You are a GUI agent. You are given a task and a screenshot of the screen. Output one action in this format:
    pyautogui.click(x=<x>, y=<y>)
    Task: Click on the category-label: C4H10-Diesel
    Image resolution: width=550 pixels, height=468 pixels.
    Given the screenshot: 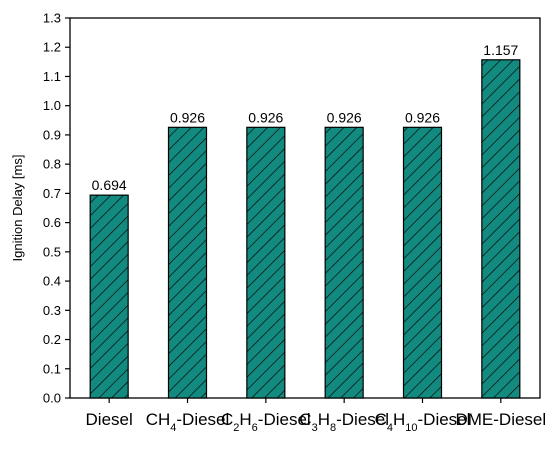 What is the action you would take?
    pyautogui.click(x=423, y=422)
    